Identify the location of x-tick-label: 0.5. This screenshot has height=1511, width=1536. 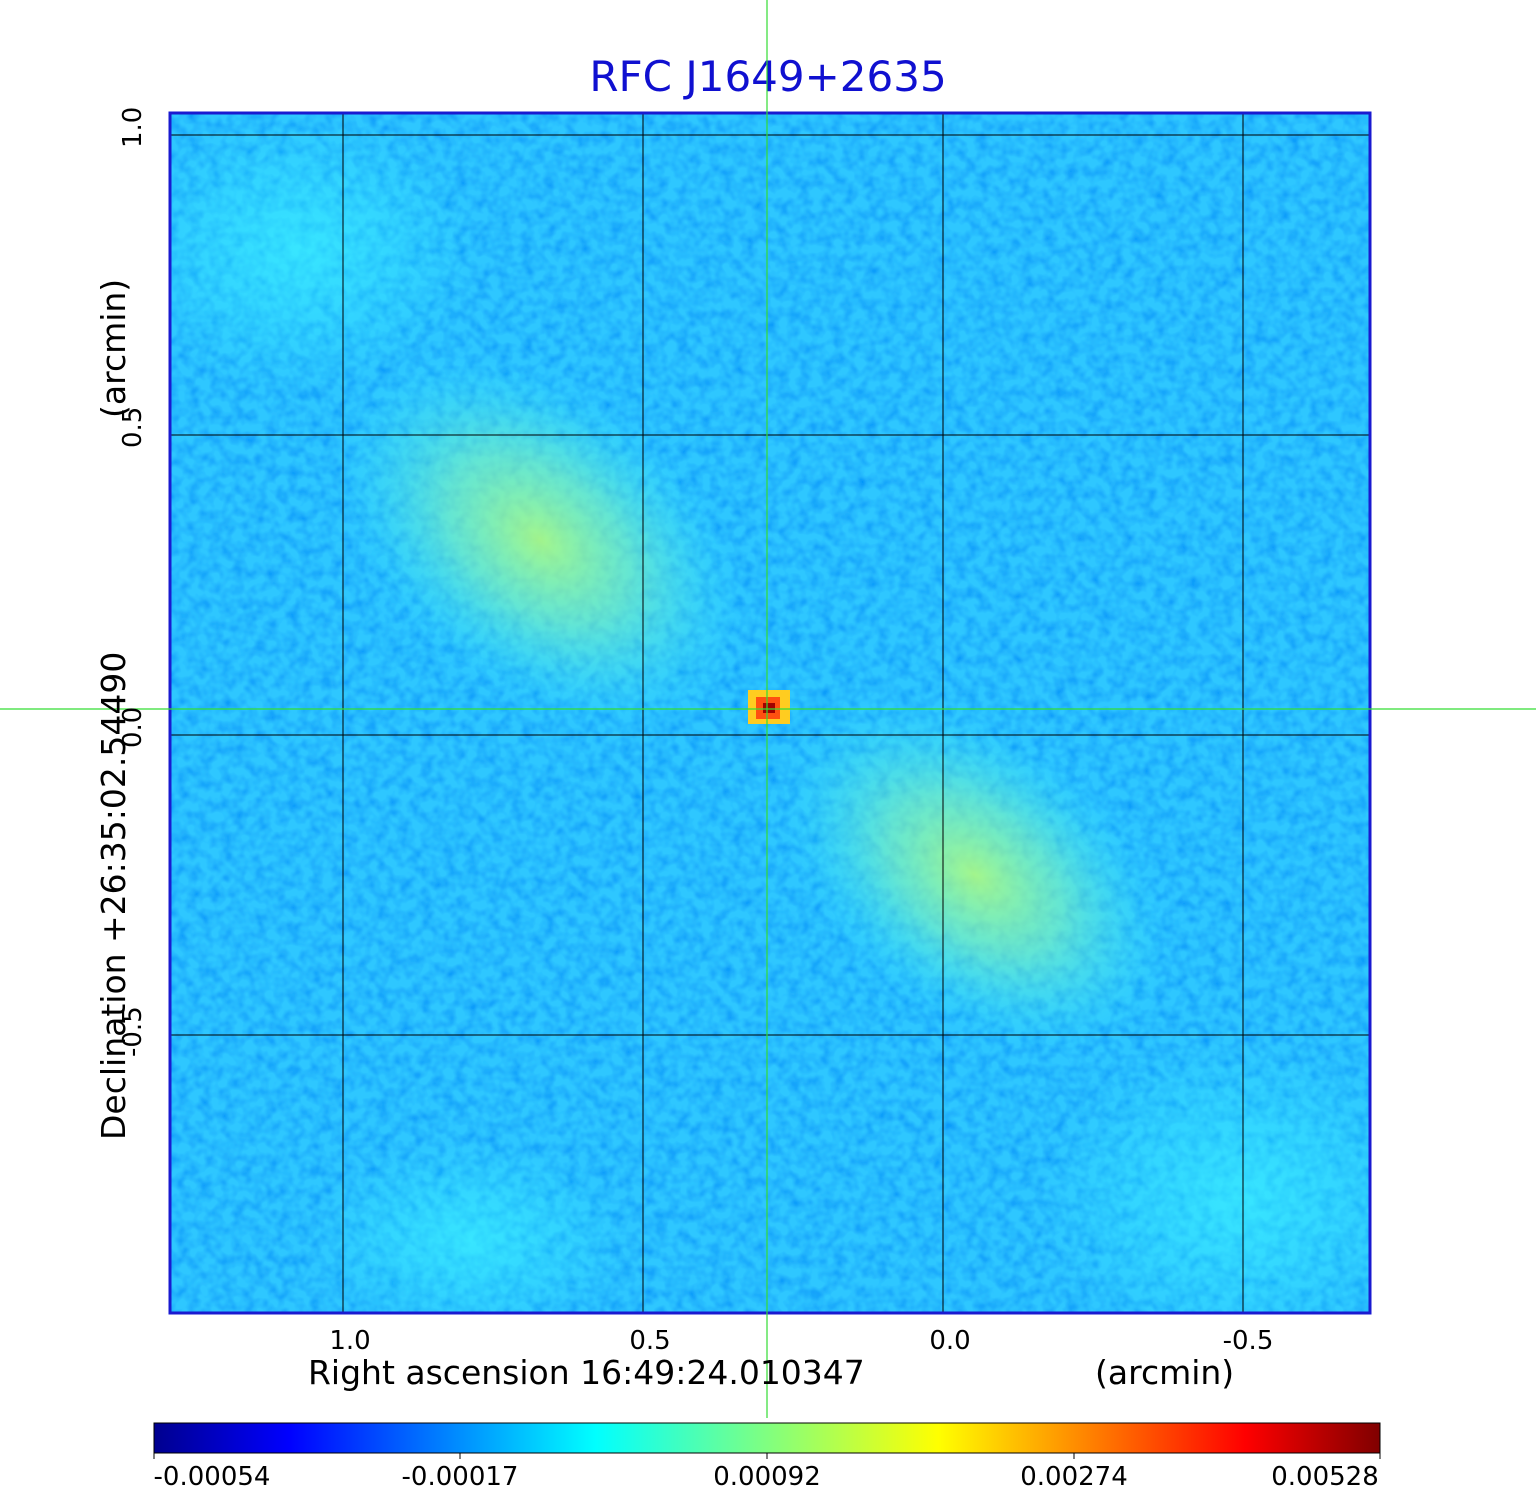
(650, 1341).